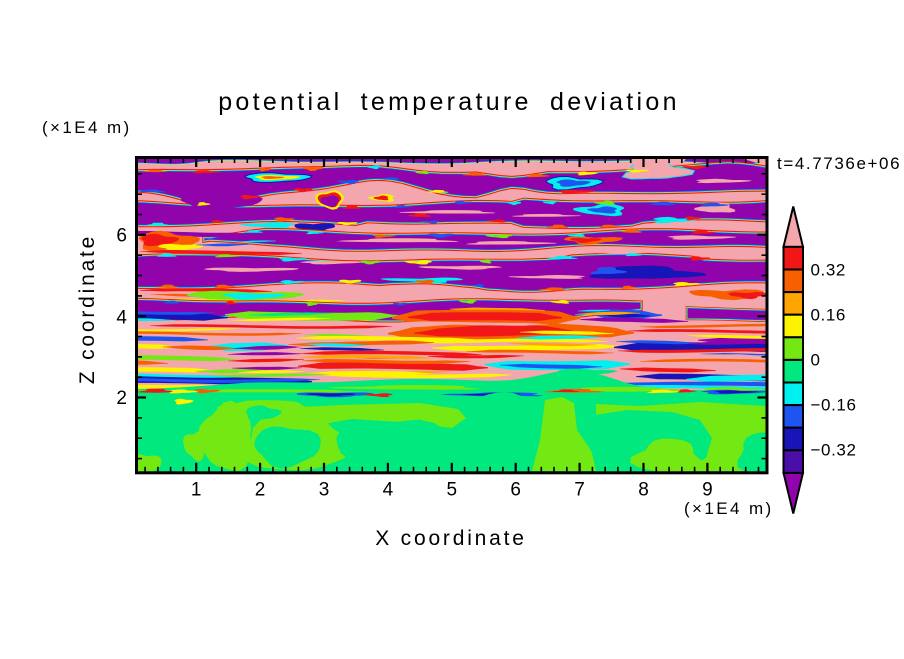  What do you see at coordinates (834, 450) in the screenshot?
I see `svg-text: −0.32` at bounding box center [834, 450].